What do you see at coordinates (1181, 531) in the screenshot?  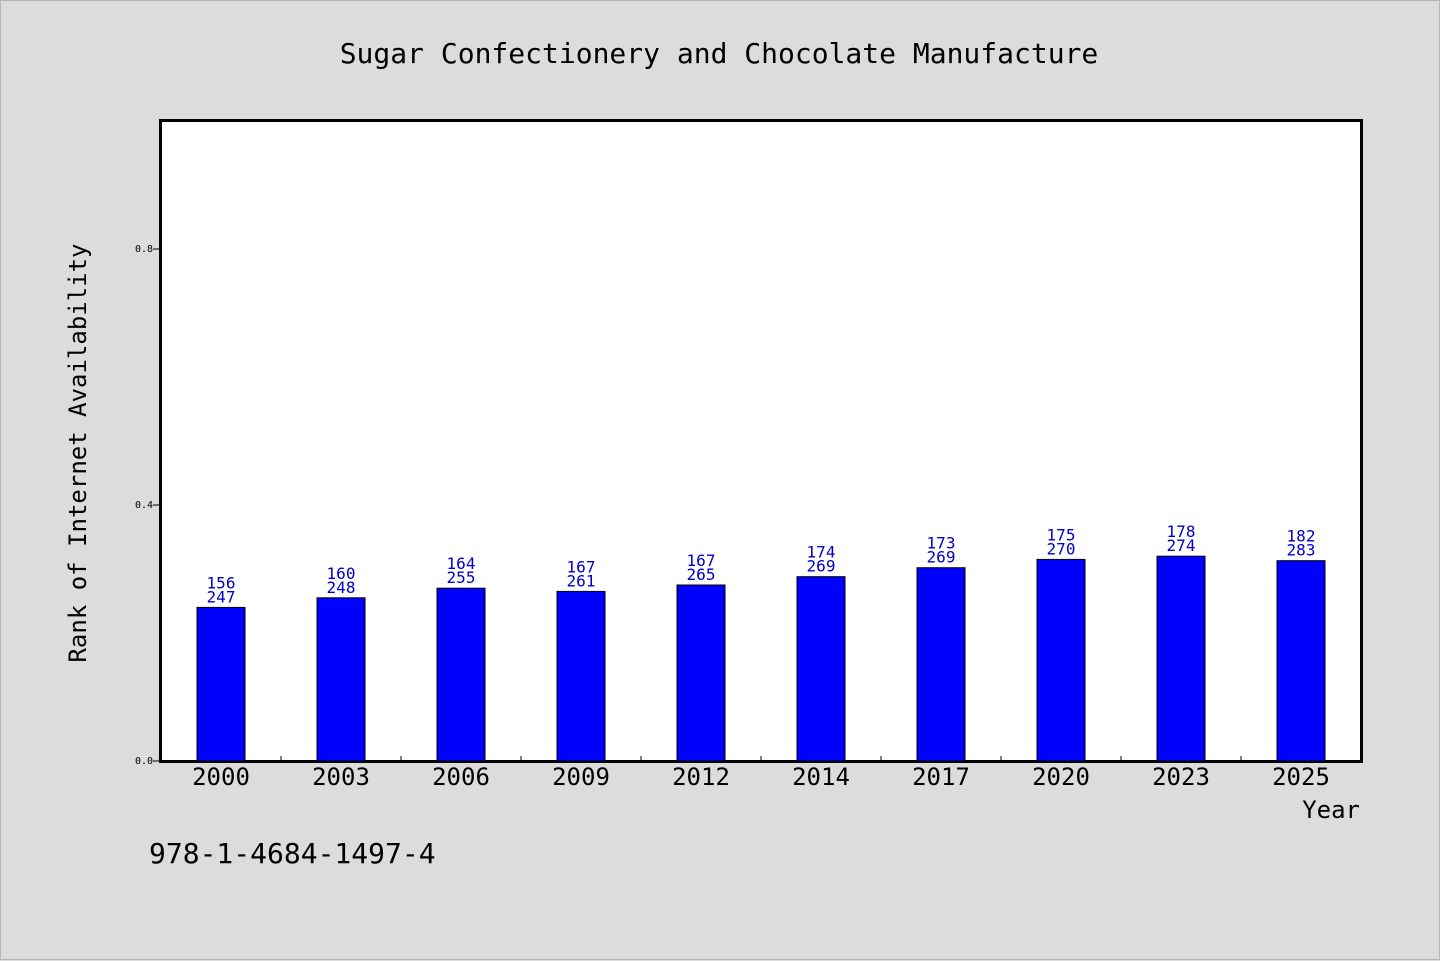 I see `bar-label-top: 178` at bounding box center [1181, 531].